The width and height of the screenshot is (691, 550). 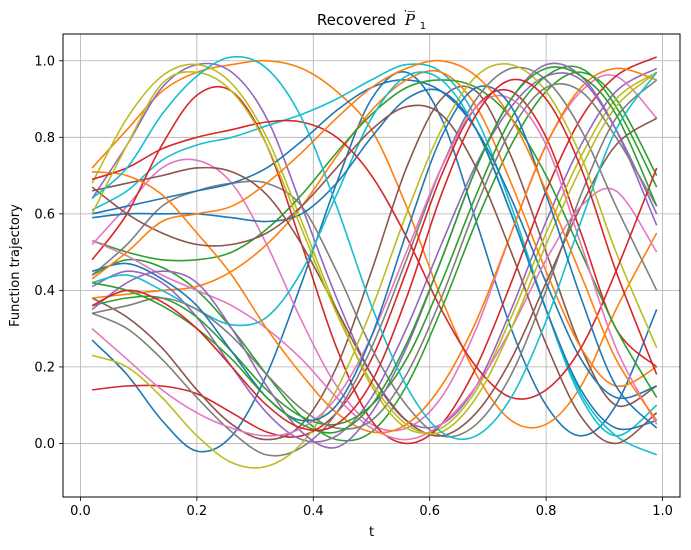 I want to click on x-axis-label: t, so click(x=371, y=532).